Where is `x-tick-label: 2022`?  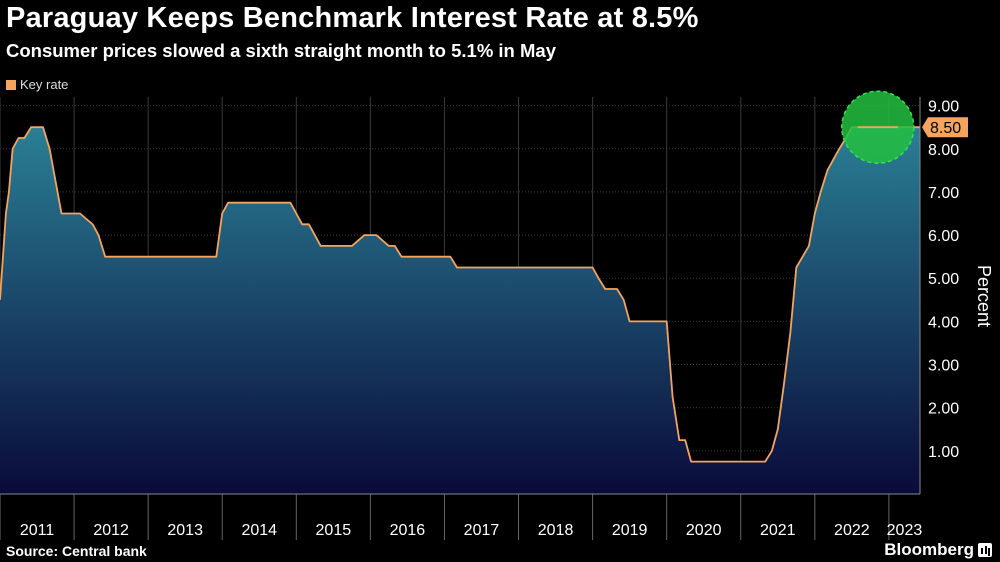 x-tick-label: 2022 is located at coordinates (852, 530).